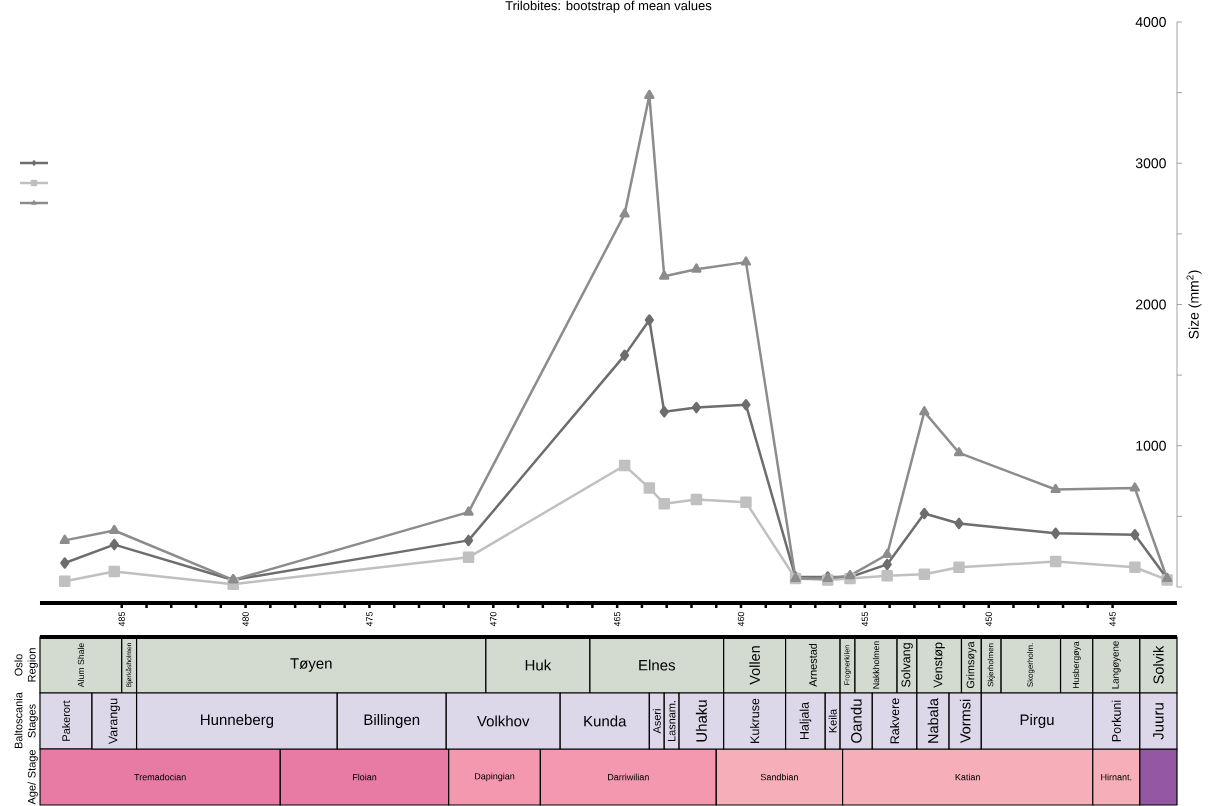 Image resolution: width=1213 pixels, height=806 pixels. I want to click on data-label: Tremadocian, so click(160, 777).